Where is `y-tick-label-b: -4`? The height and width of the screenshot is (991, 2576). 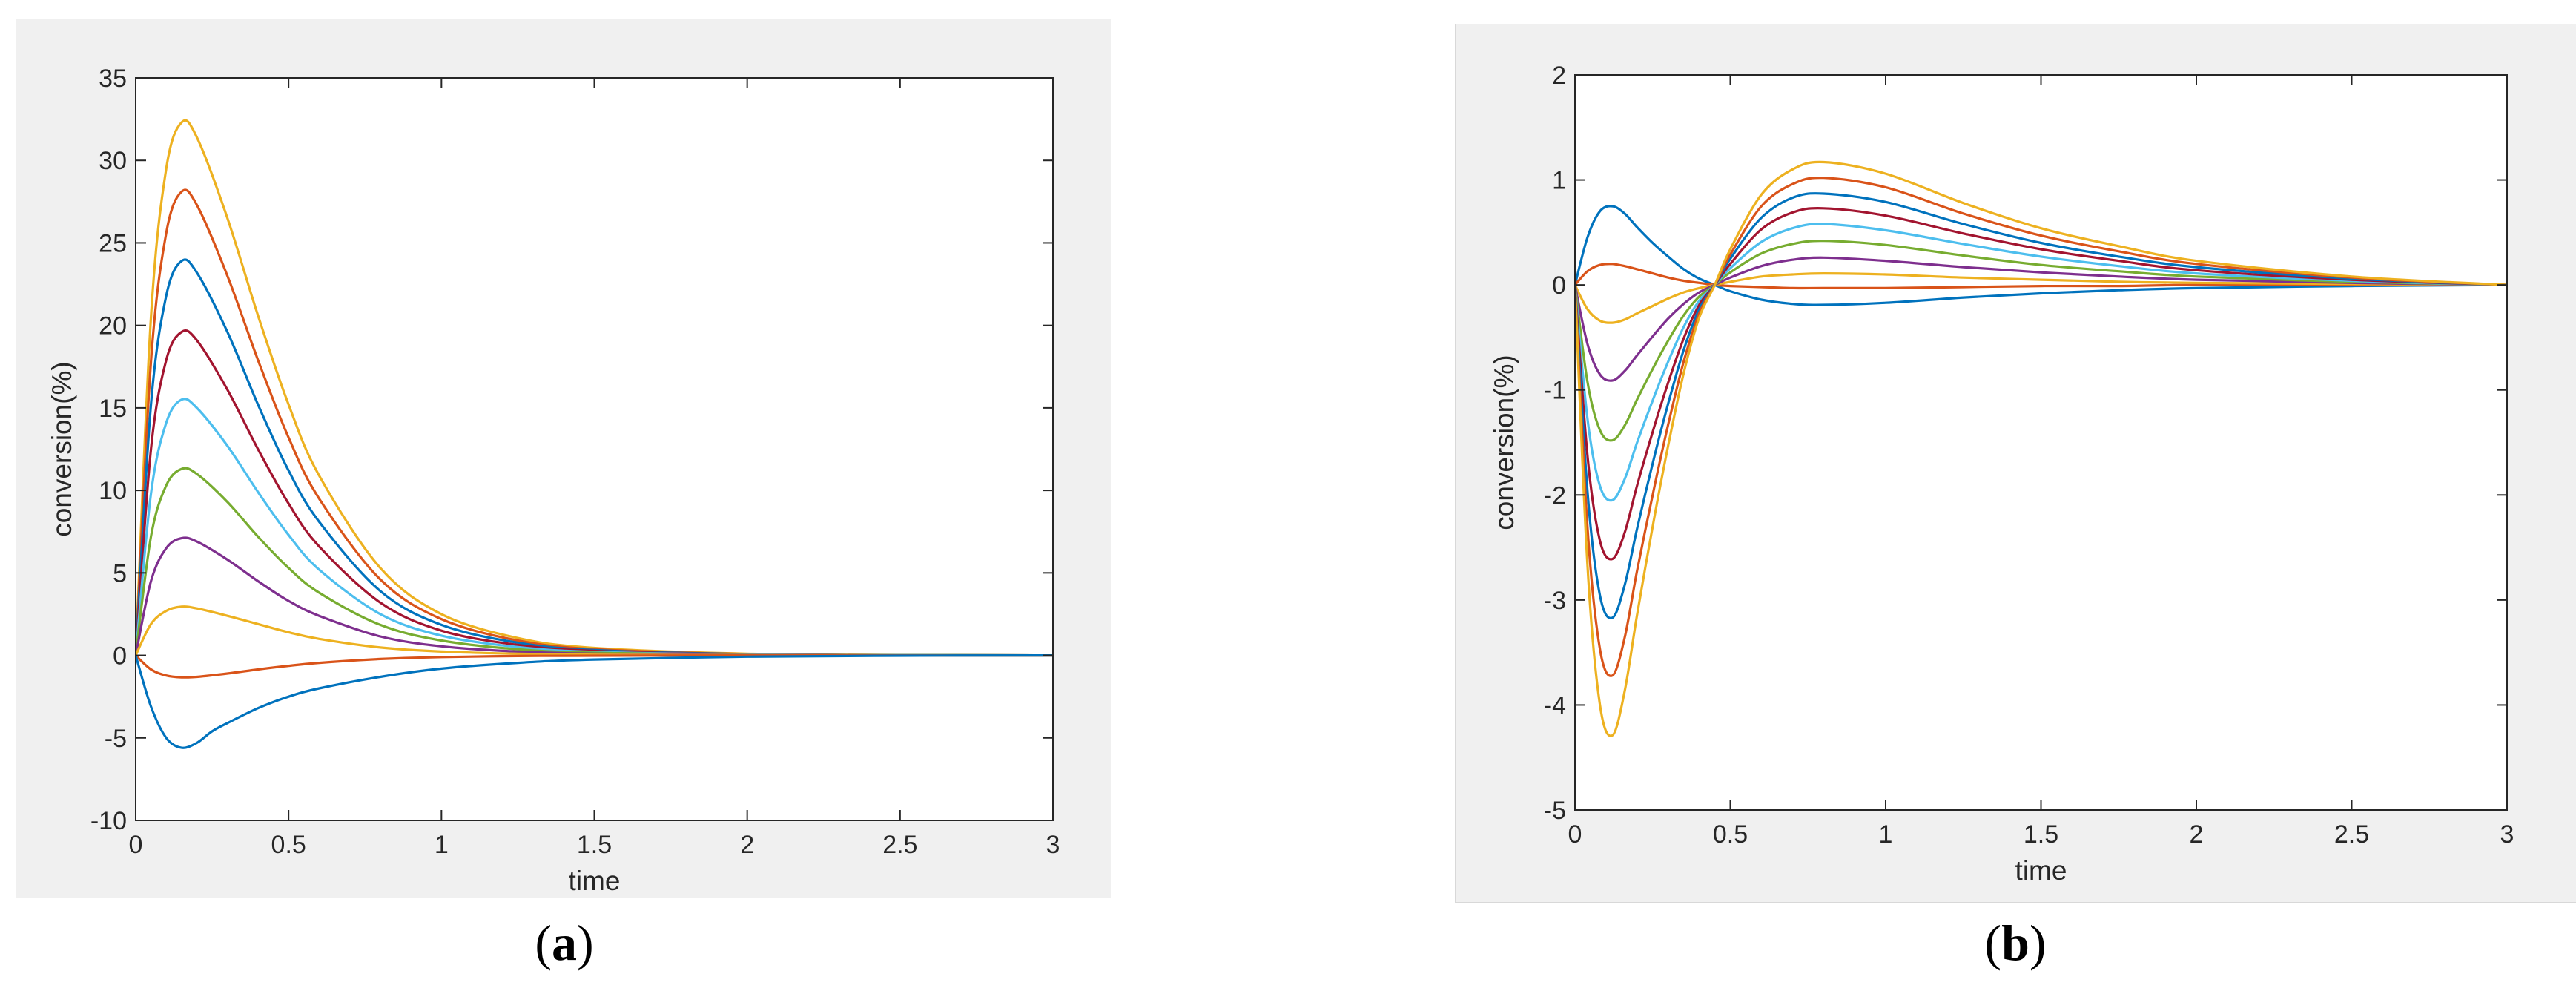
y-tick-label-b: -4 is located at coordinates (1555, 705).